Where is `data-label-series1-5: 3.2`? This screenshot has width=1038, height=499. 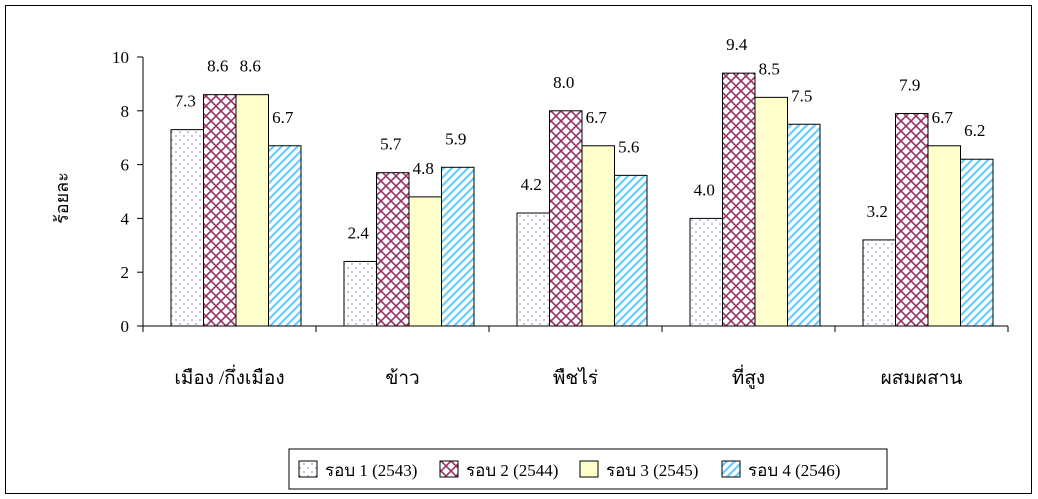 data-label-series1-5: 3.2 is located at coordinates (877, 211).